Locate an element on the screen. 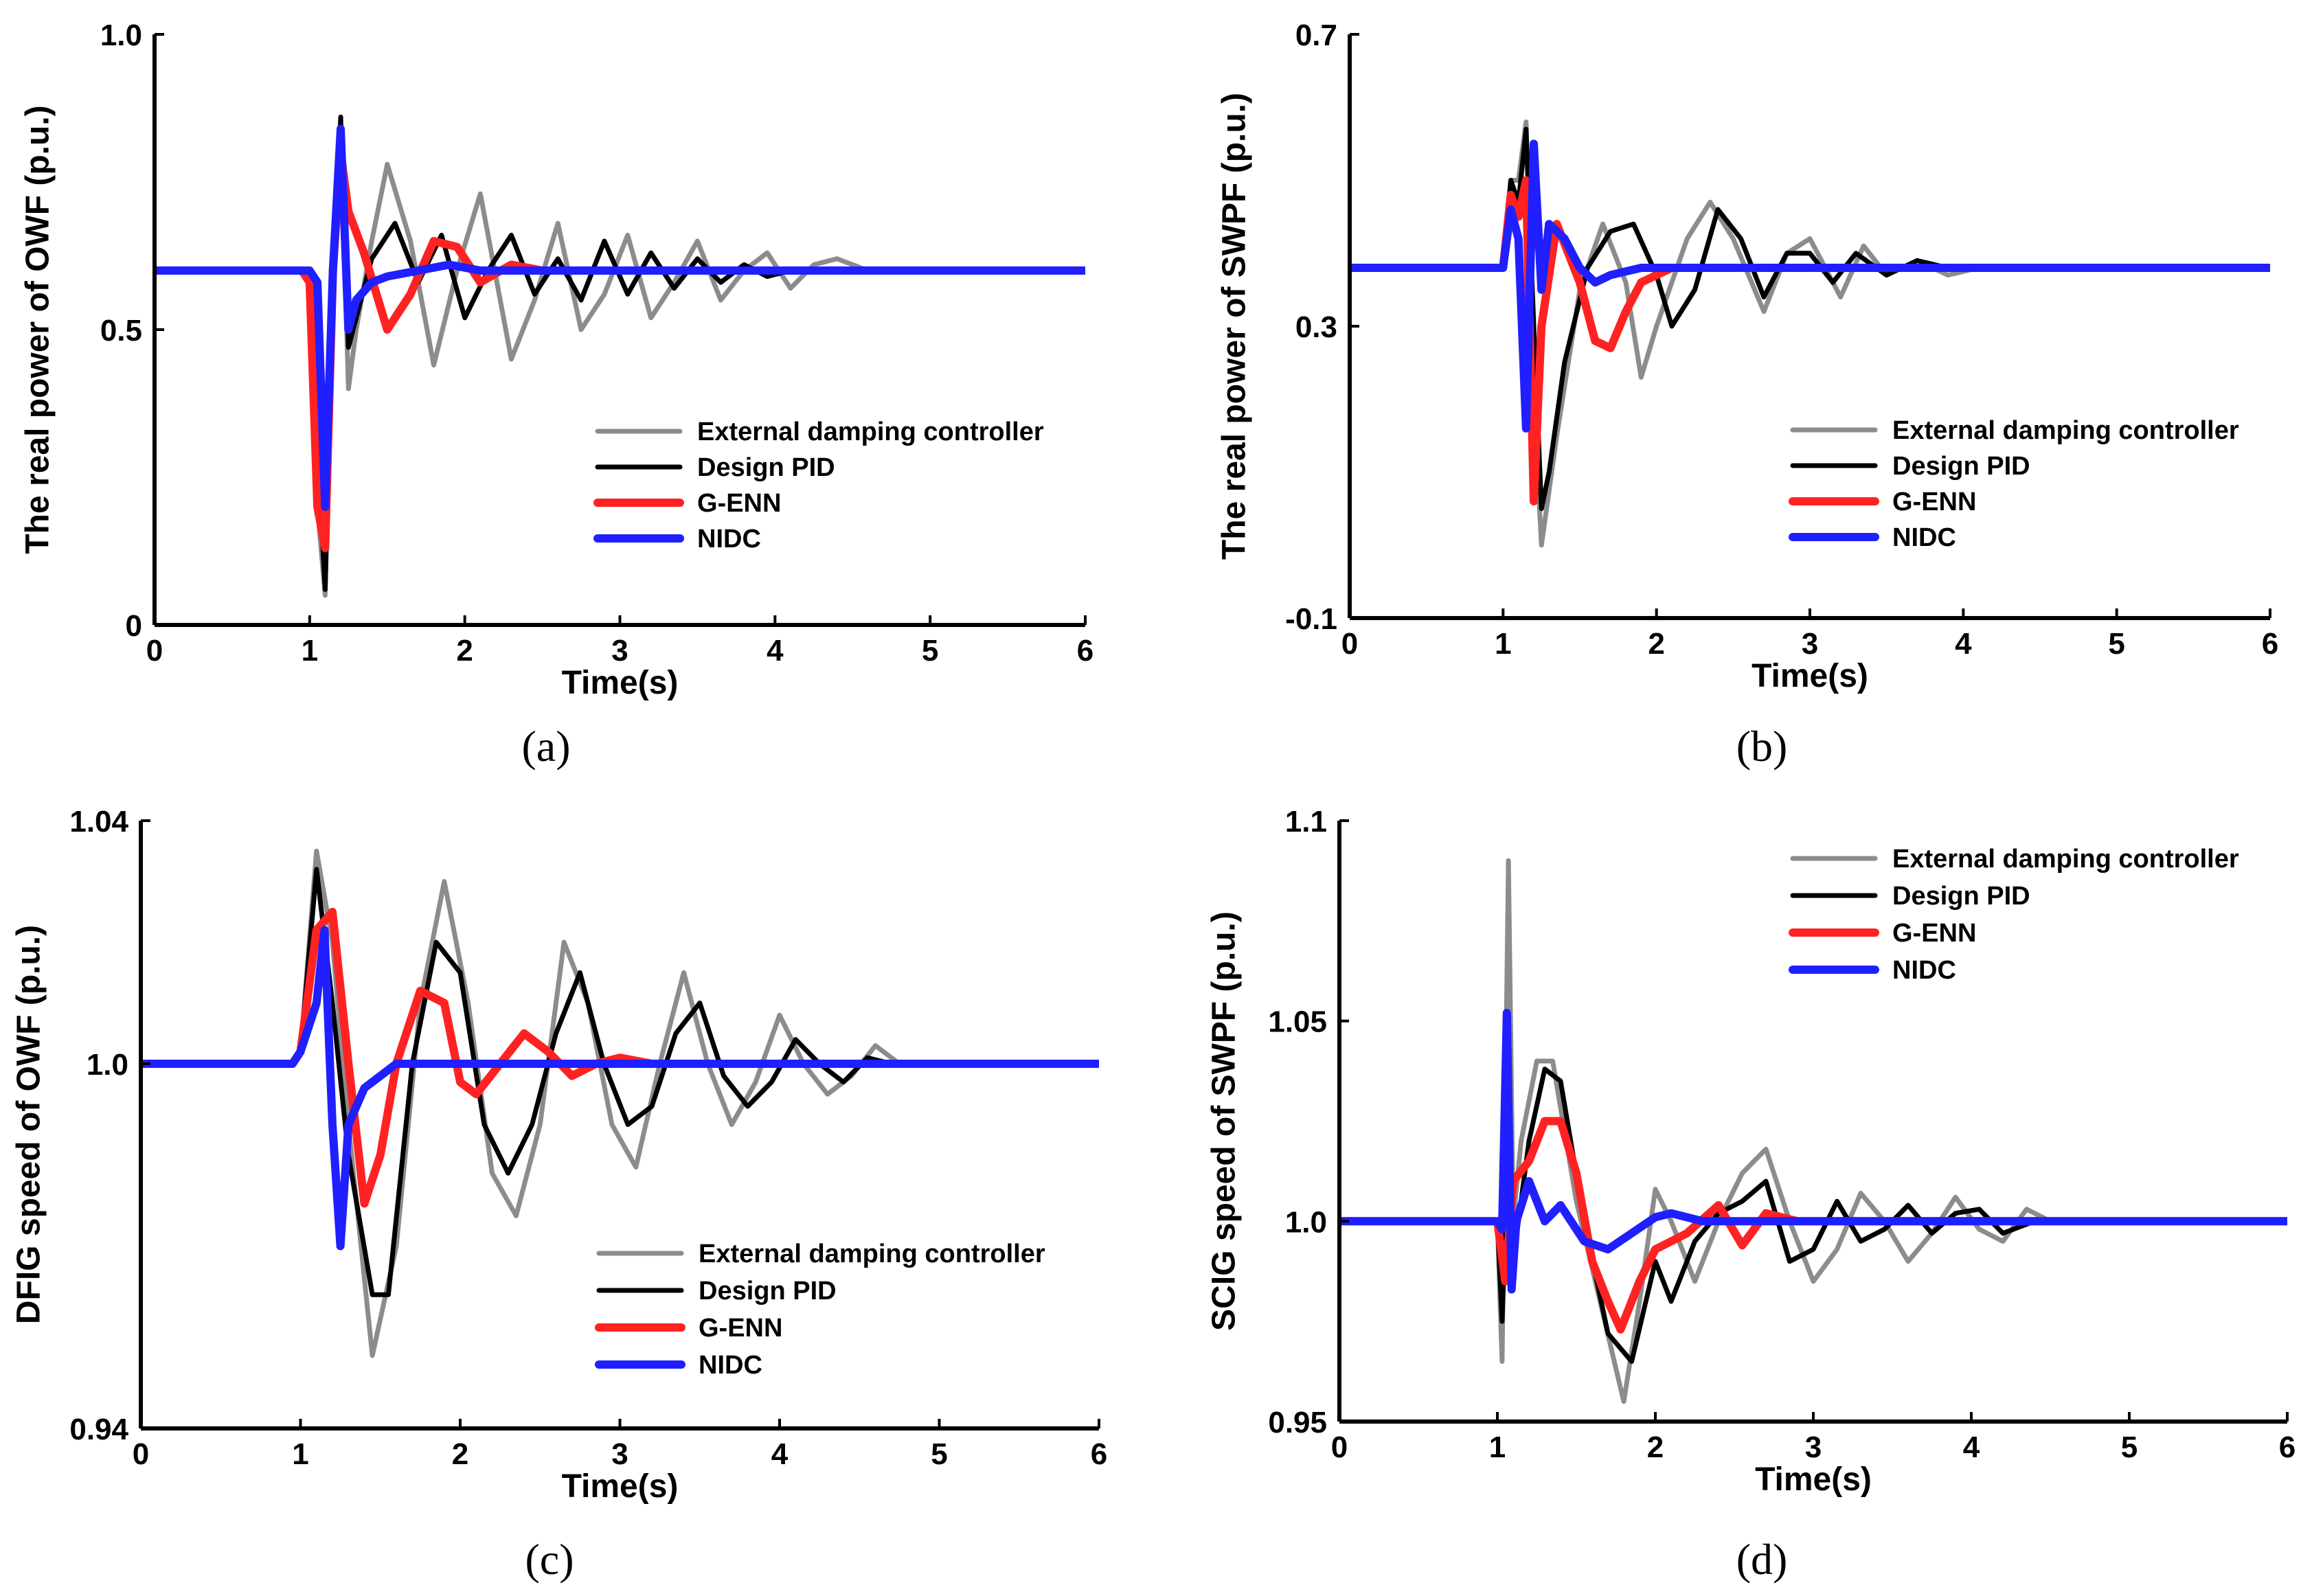 The image size is (2301, 1596). y-tick-label: 1.05 is located at coordinates (1297, 1022).